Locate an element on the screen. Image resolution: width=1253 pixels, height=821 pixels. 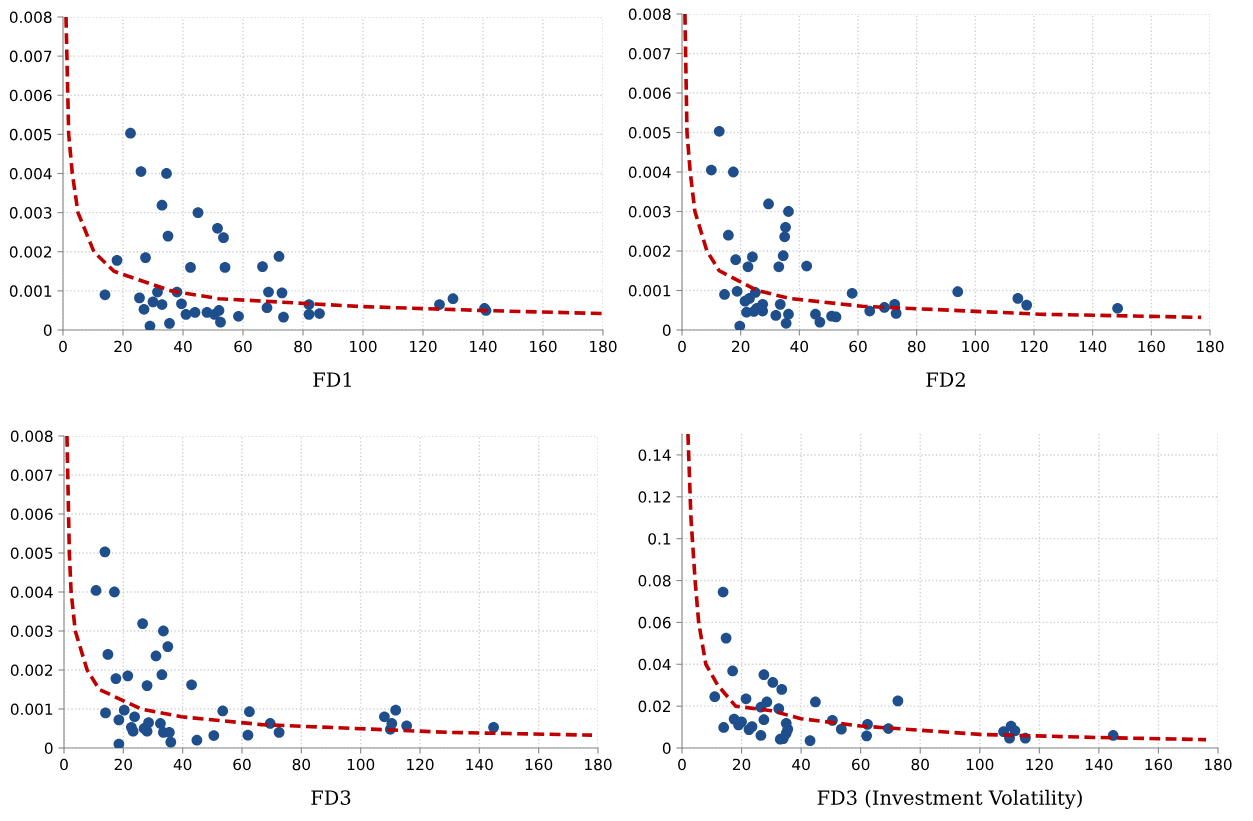
x-axis-title: FD3 (Investment Volatility) is located at coordinates (949, 799).